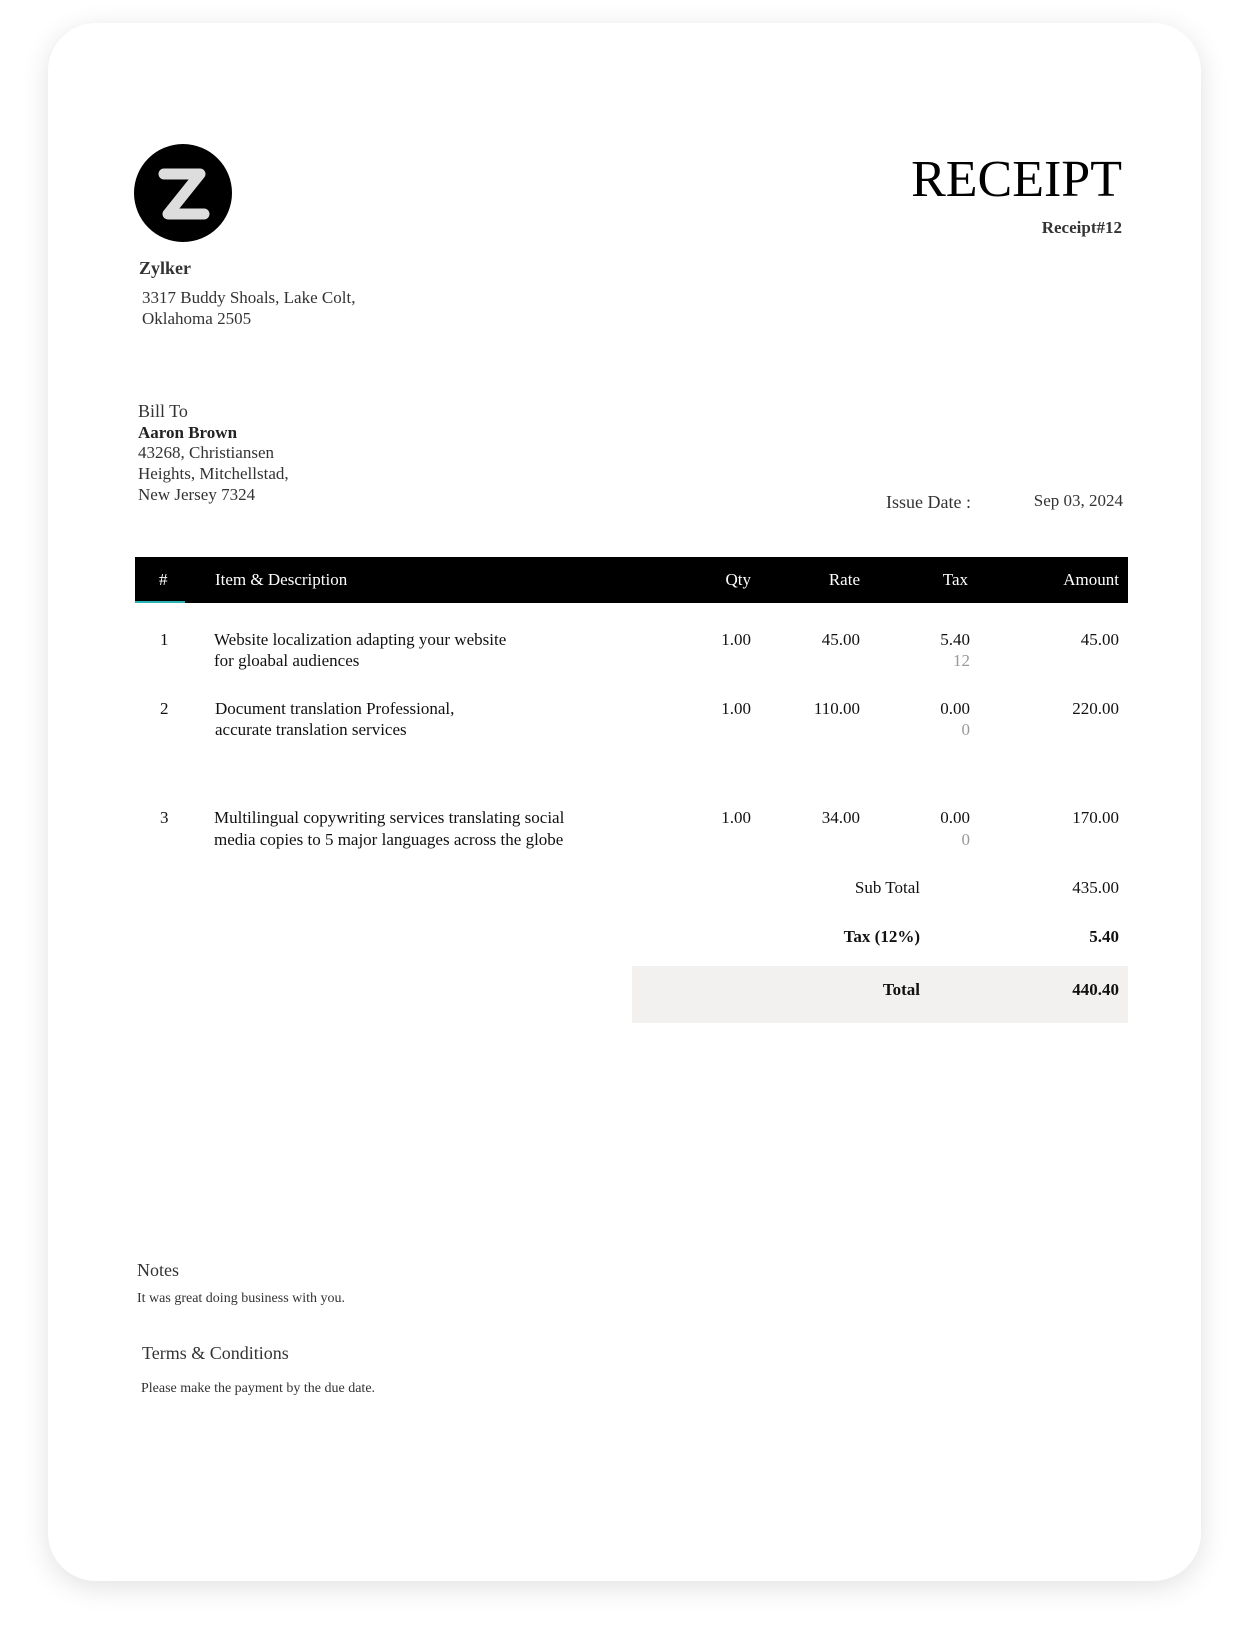 This screenshot has width=1236, height=1644. I want to click on company-name: Zylker, so click(165, 268).